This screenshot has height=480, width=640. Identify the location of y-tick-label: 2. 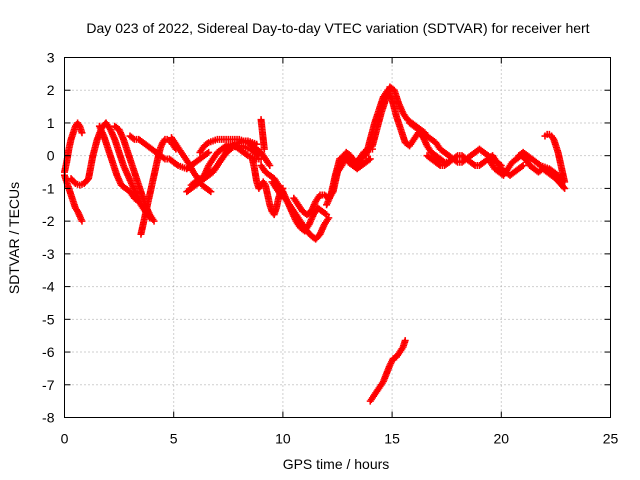
(51, 90).